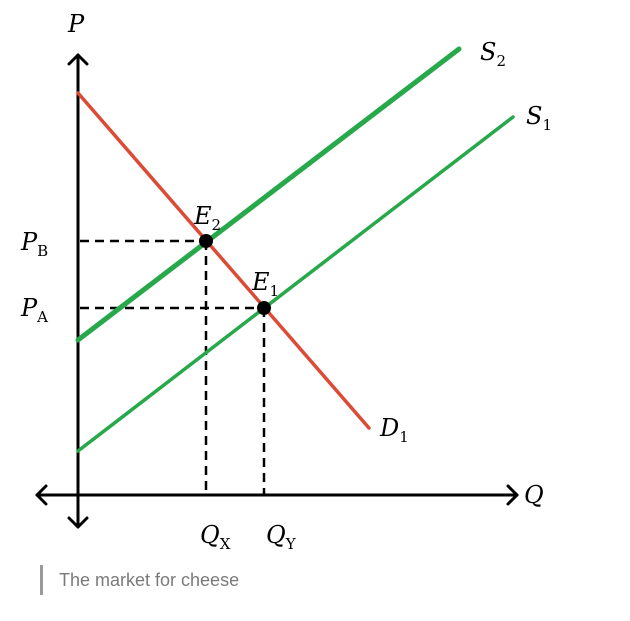  What do you see at coordinates (501, 61) in the screenshot?
I see `curve-label-s2-sub: 2` at bounding box center [501, 61].